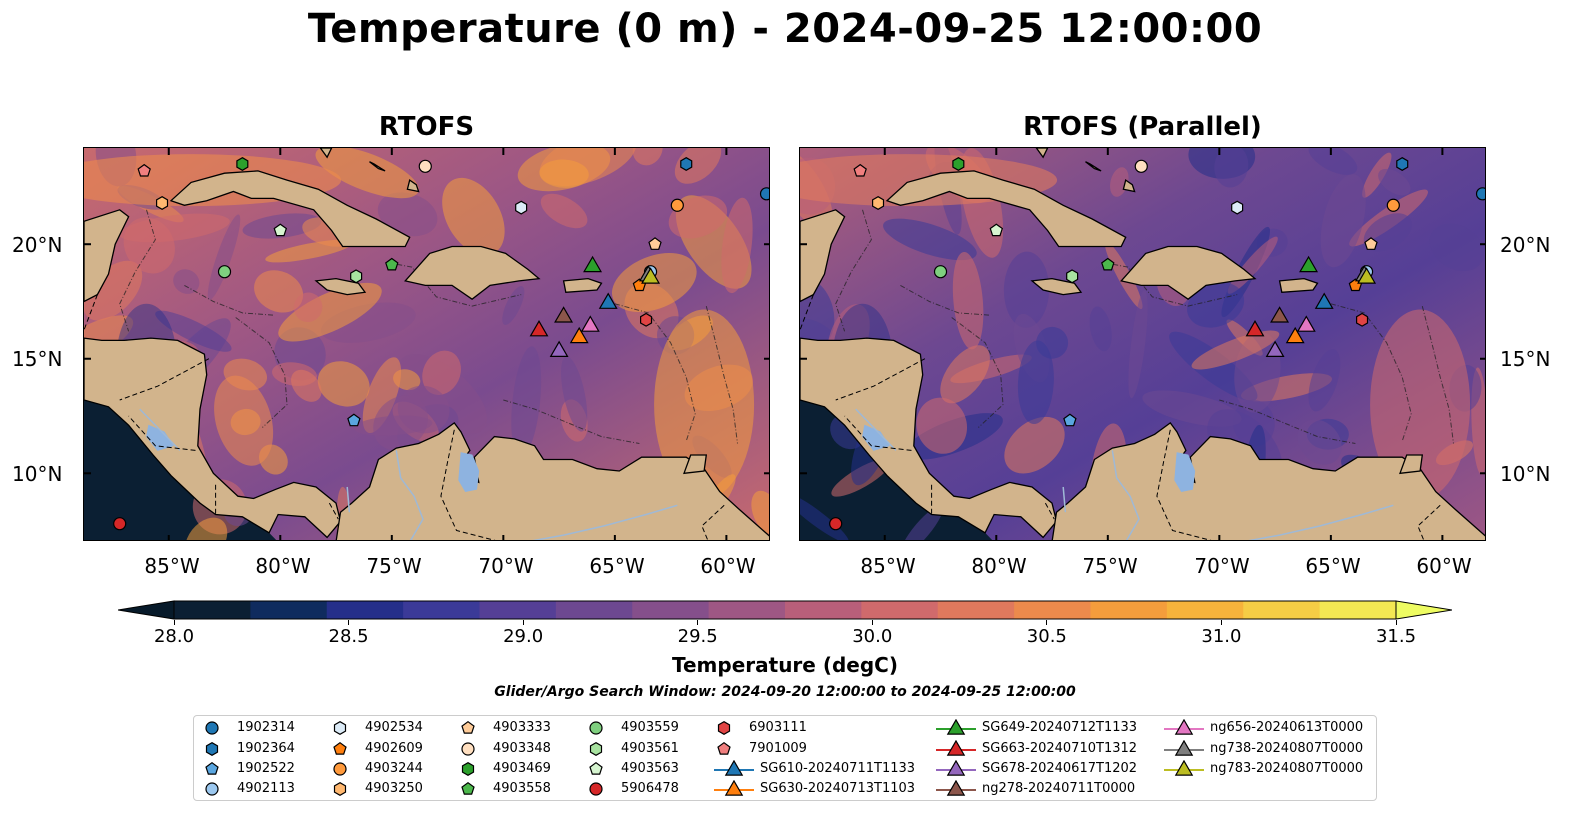  I want to click on legend-label: SG610-20240711T1133, so click(838, 768).